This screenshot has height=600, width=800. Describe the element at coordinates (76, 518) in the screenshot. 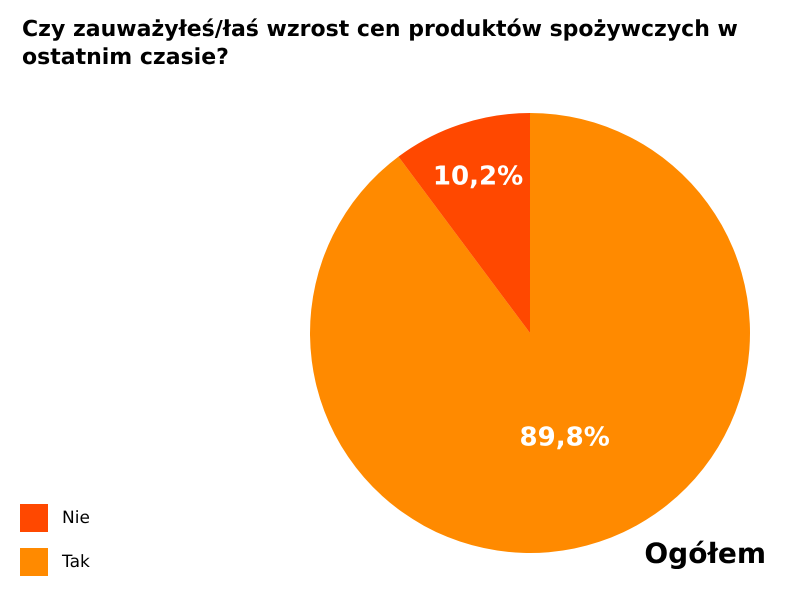

I see `legend-label: Nie` at that location.